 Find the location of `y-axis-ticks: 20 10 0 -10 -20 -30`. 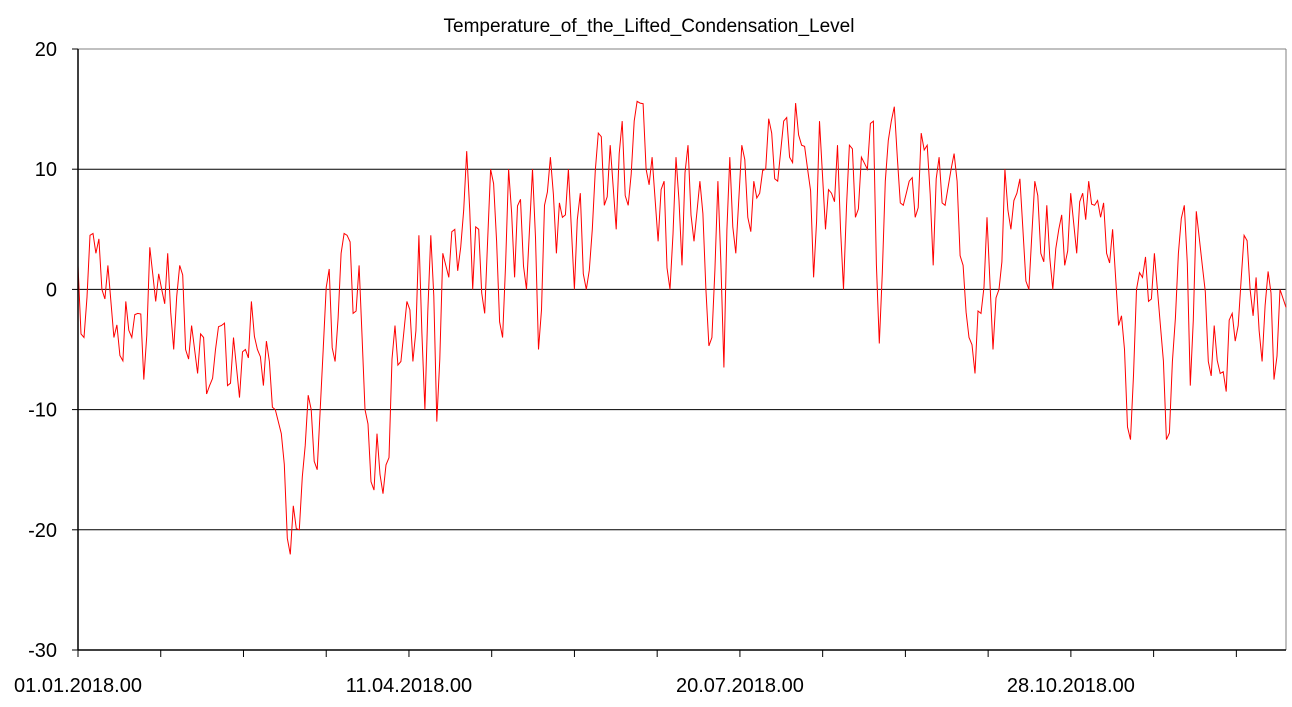

y-axis-ticks: 20 10 0 -10 -20 -30 is located at coordinates (53, 350).